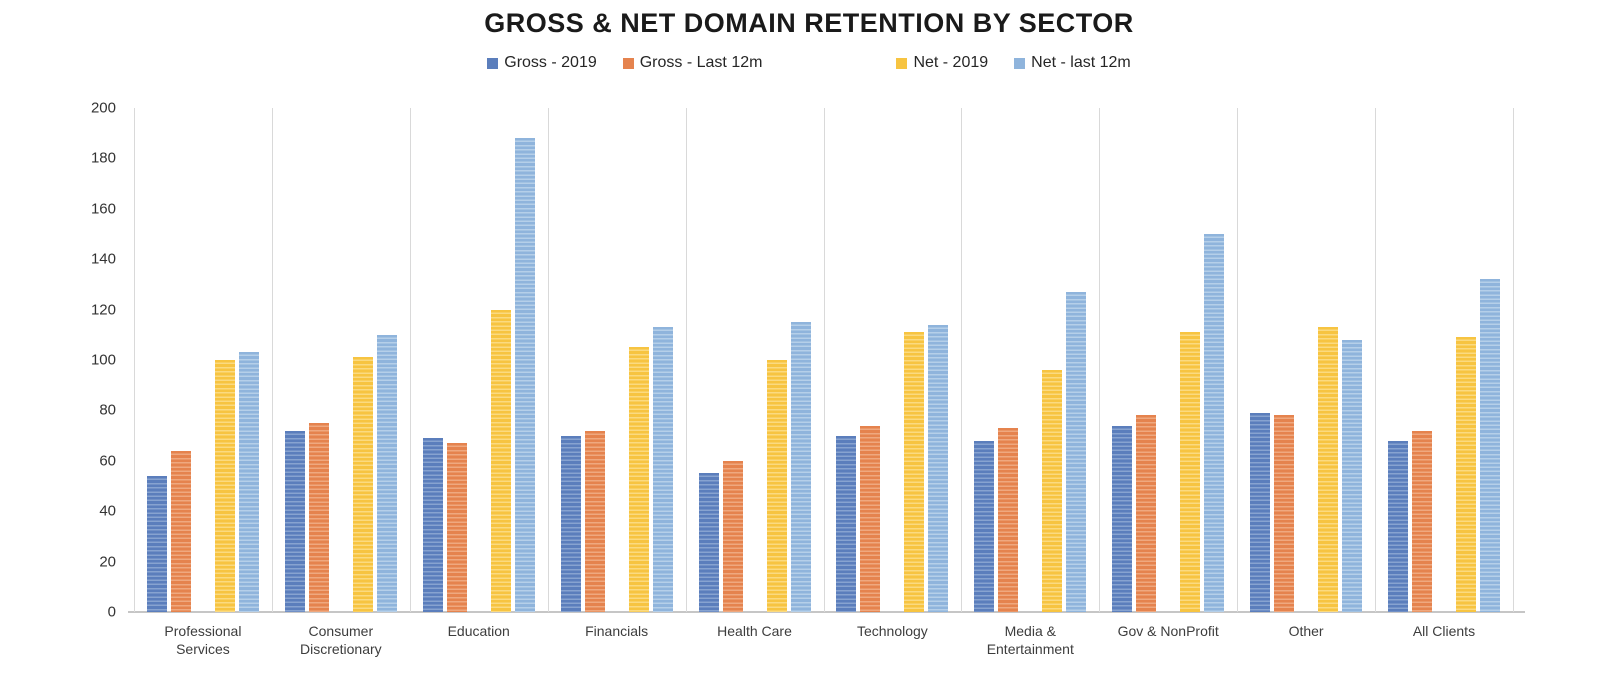  I want to click on bar-group-financials, so click(617, 360).